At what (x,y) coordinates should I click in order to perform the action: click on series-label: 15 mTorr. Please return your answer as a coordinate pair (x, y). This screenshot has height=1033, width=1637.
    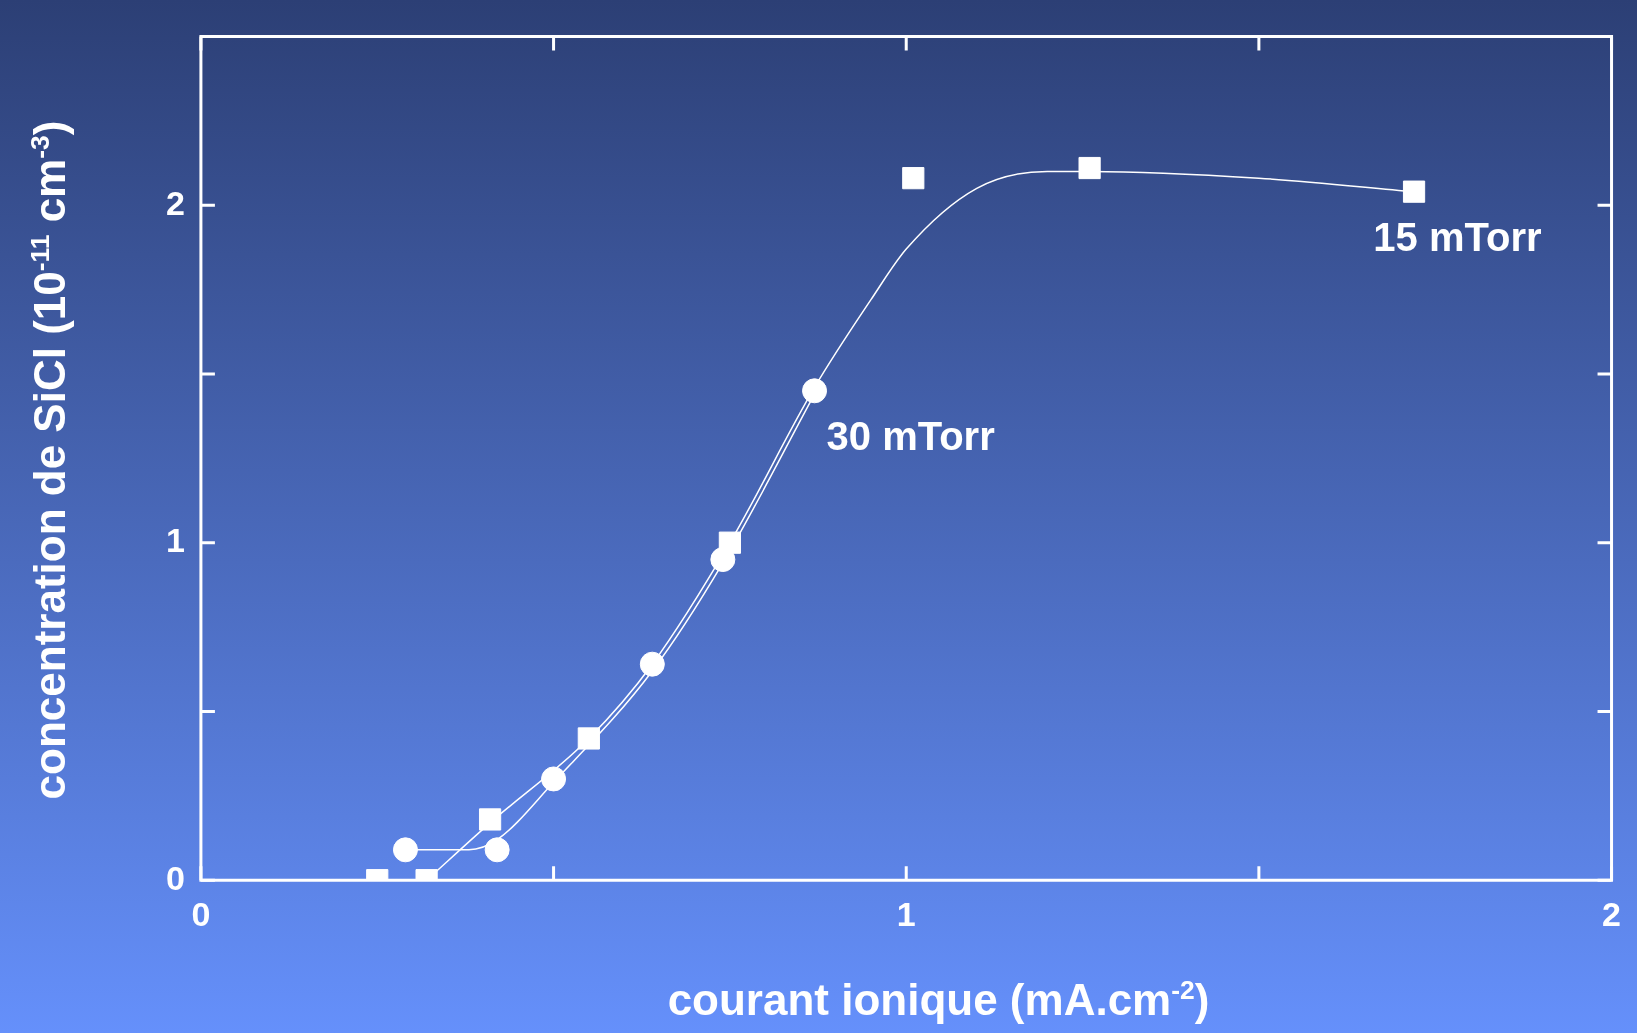
    Looking at the image, I should click on (1457, 236).